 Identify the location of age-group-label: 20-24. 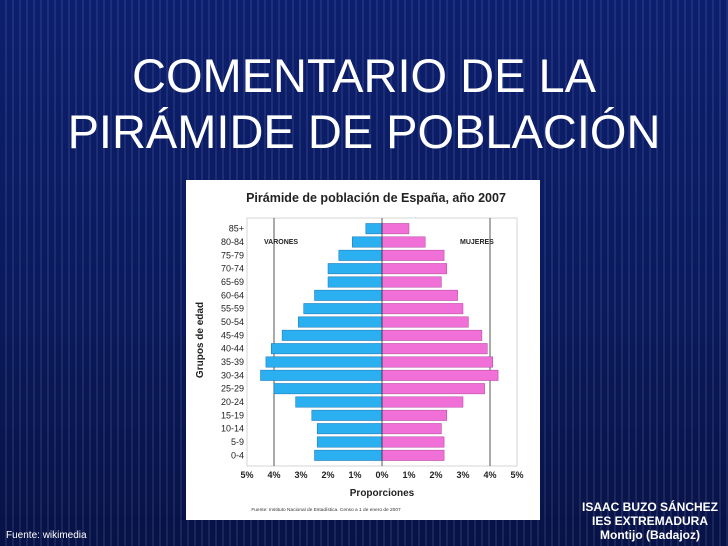
(232, 402).